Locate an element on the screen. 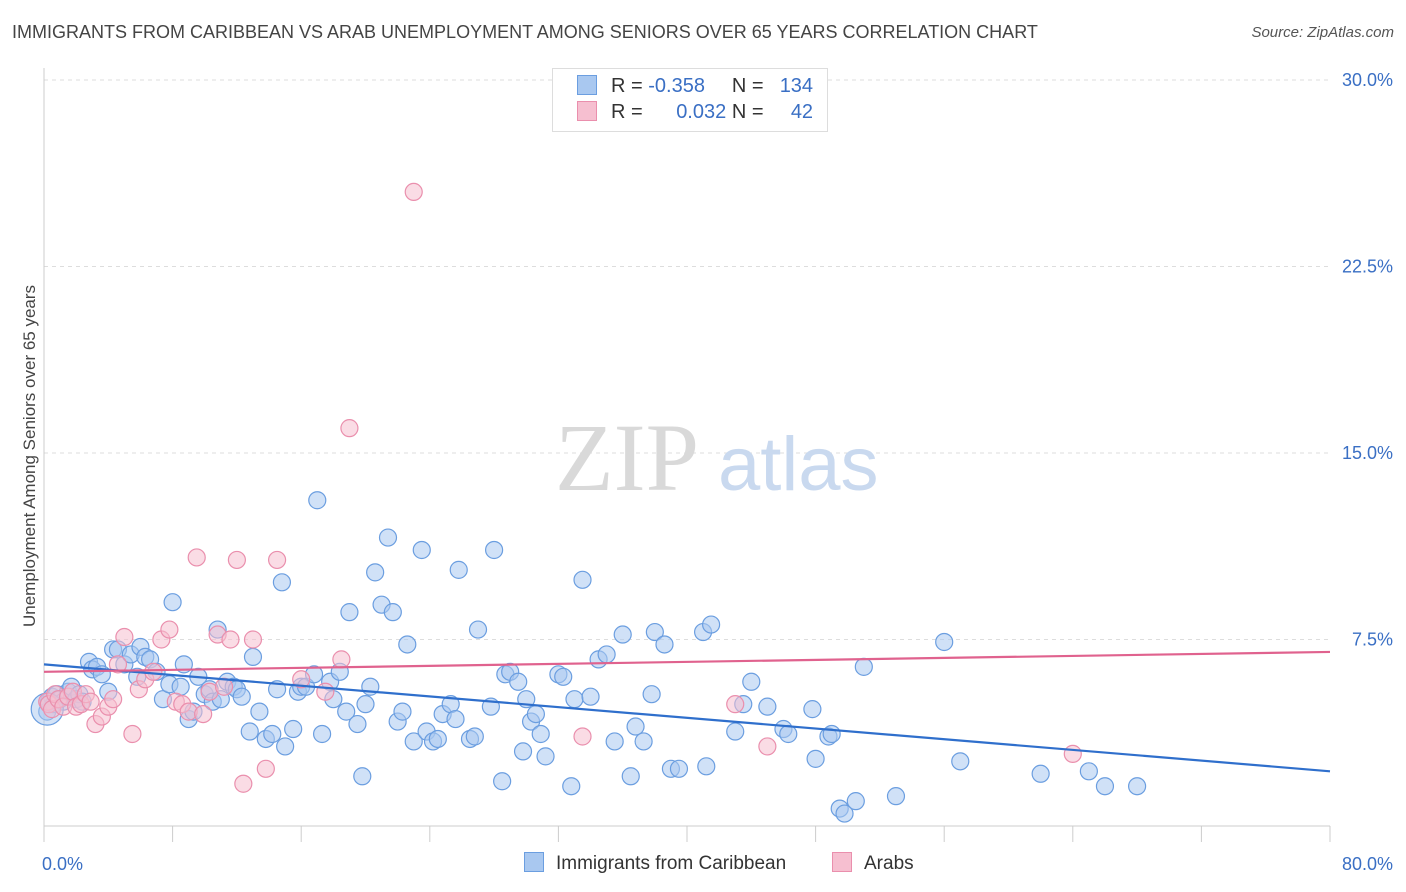 Image resolution: width=1406 pixels, height=892 pixels. y-tick-label: 7.5% is located at coordinates (1372, 640).